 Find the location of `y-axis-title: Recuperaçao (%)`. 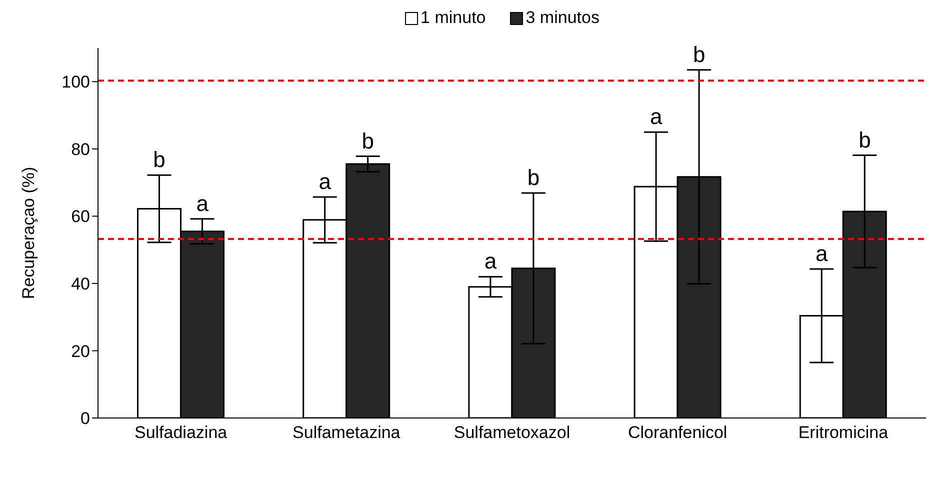

y-axis-title: Recuperaçao (%) is located at coordinates (28, 233).